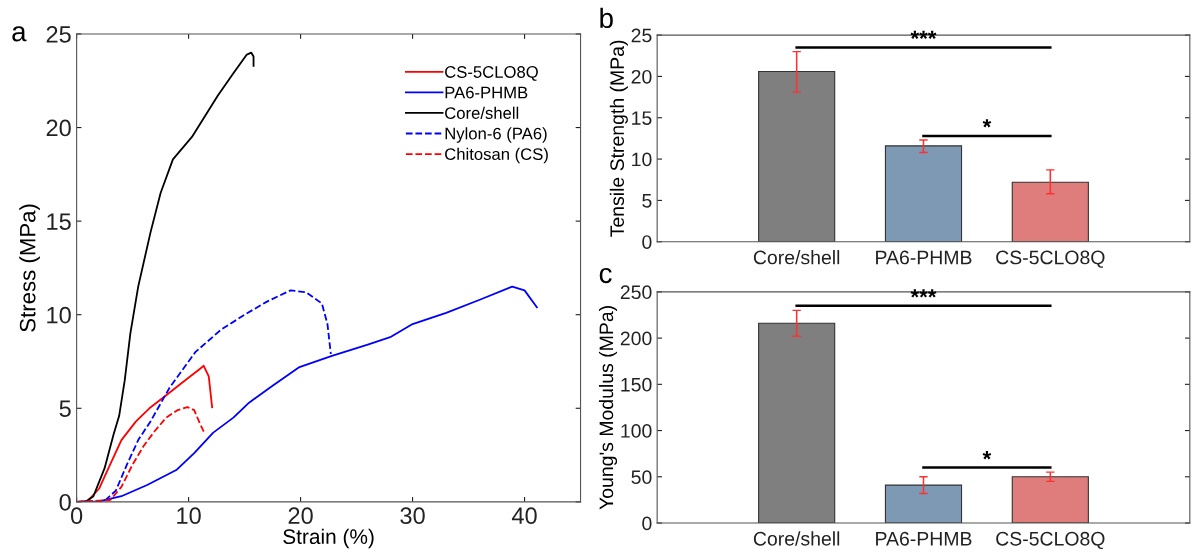 This screenshot has height=557, width=1197. I want to click on legend-label: Nylon-6 (PA6), so click(496, 135).